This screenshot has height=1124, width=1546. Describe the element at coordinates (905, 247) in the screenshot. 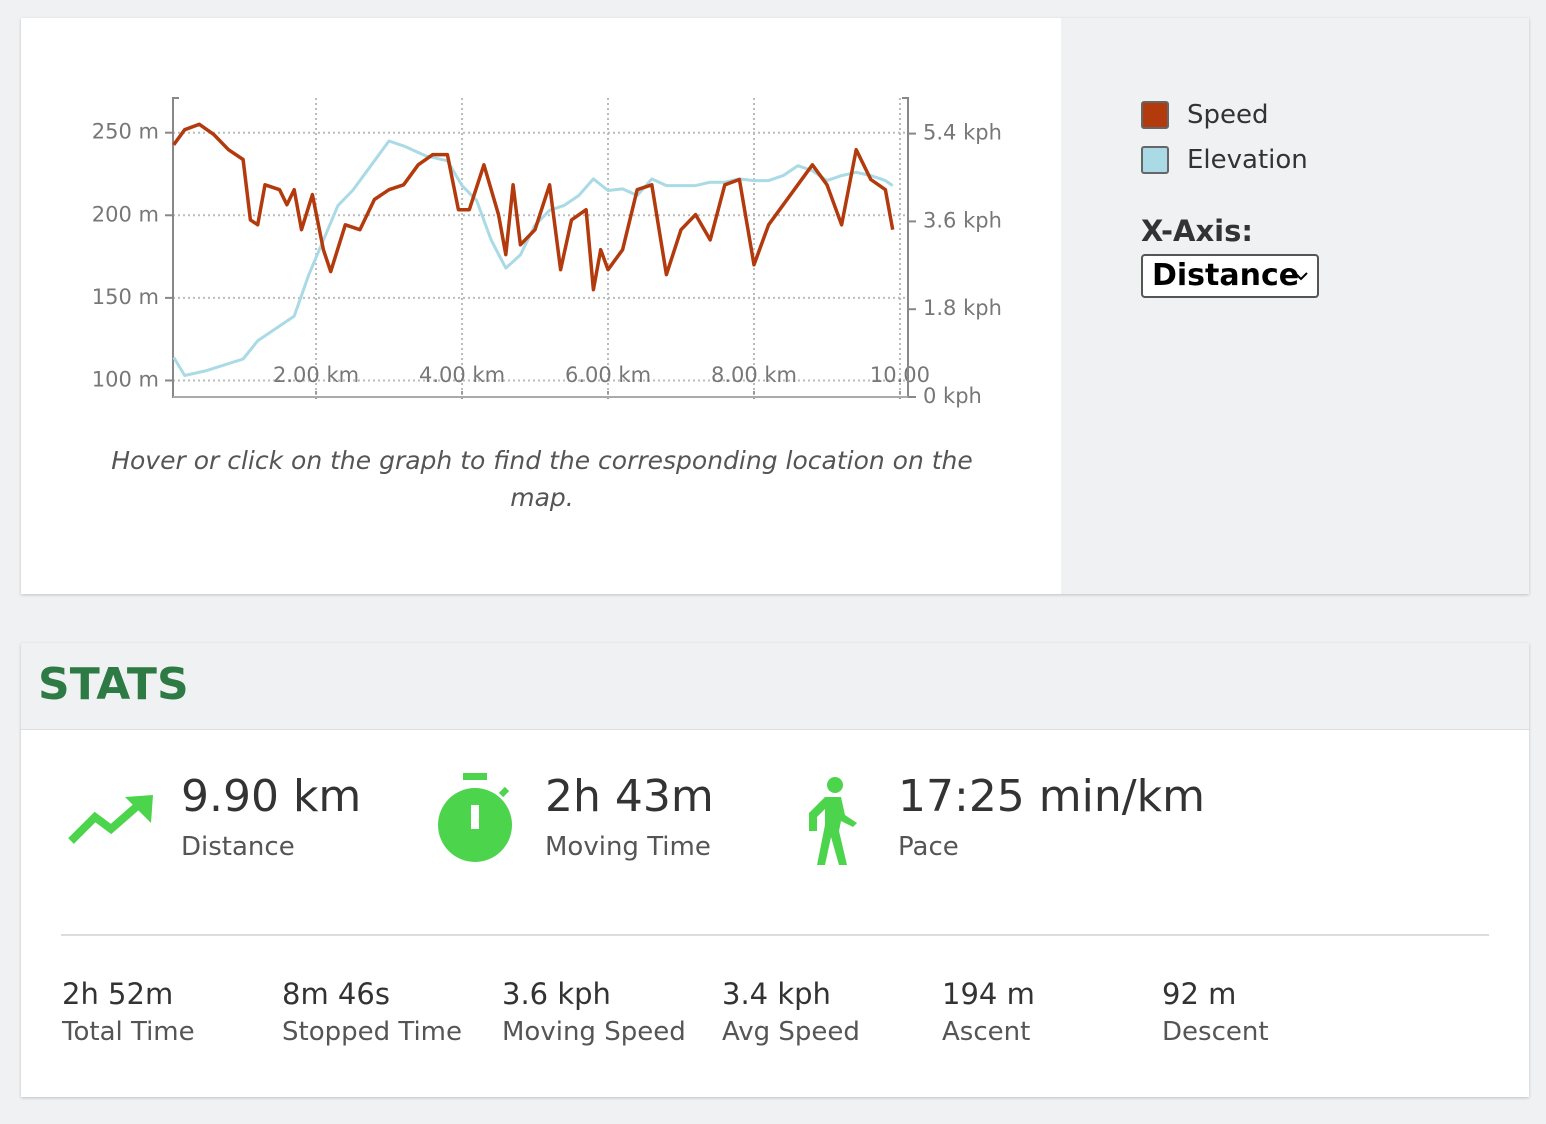

I see `y2-axis` at that location.